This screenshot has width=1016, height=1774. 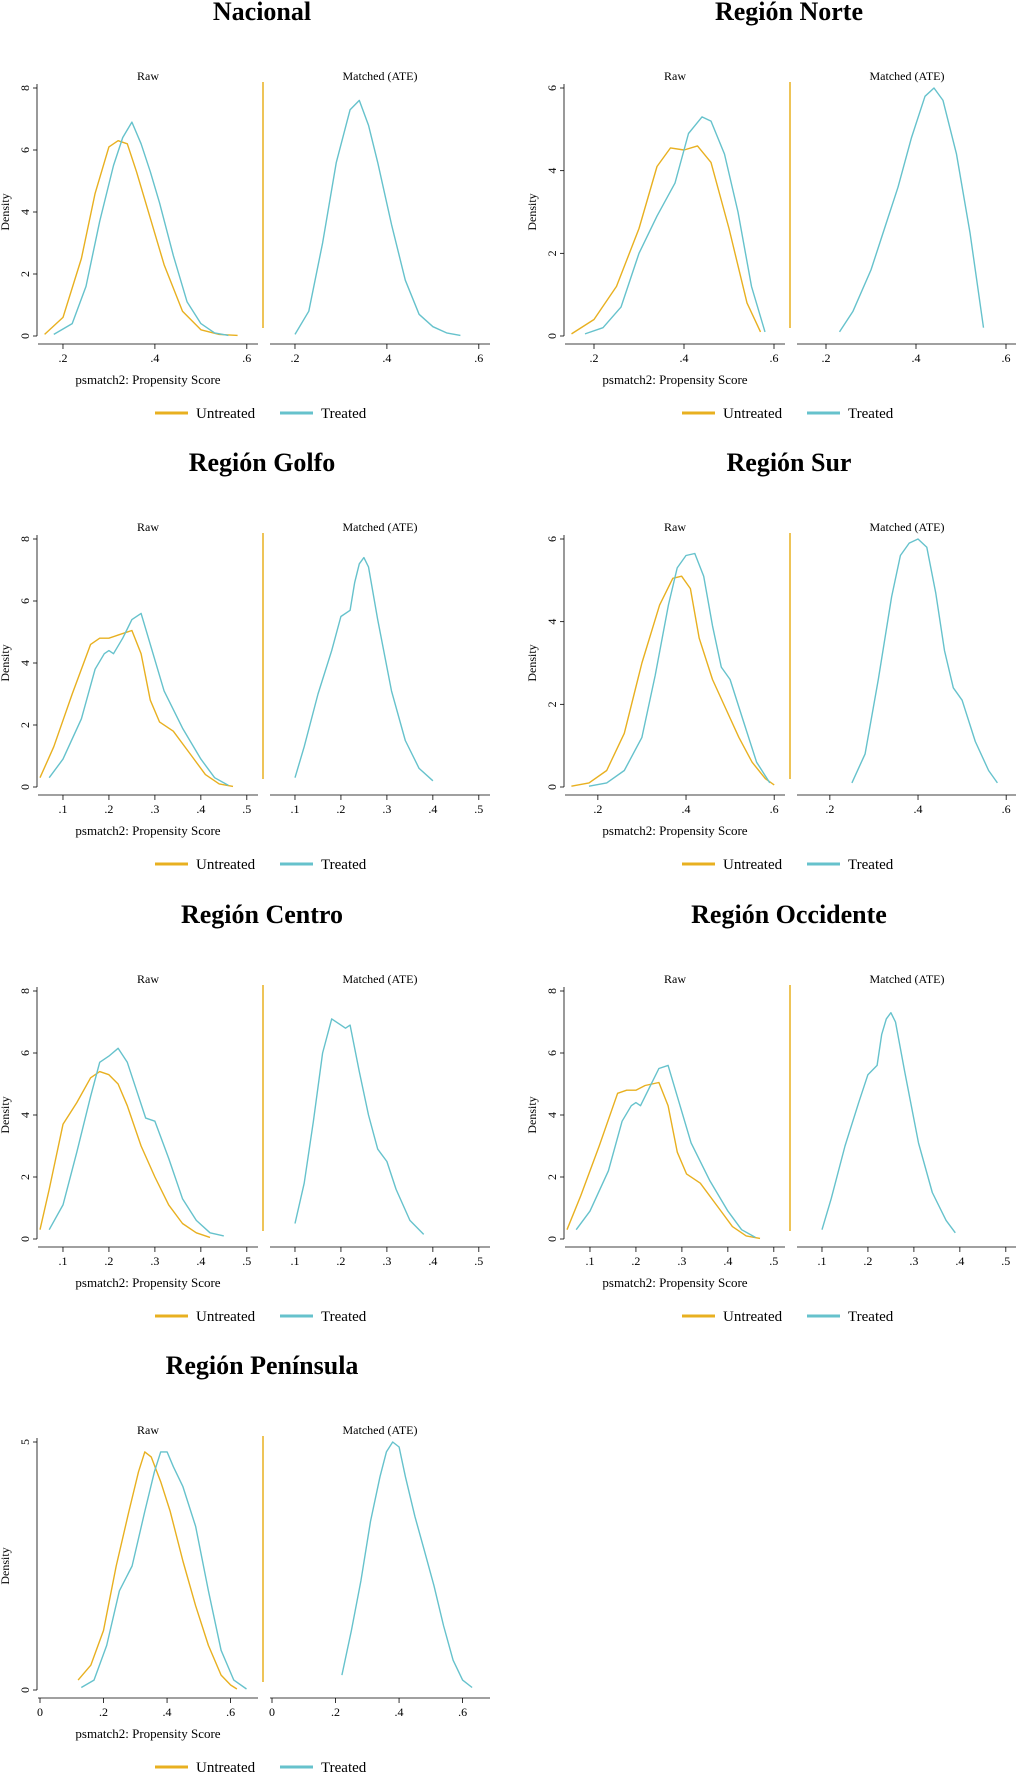 What do you see at coordinates (789, 13) in the screenshot?
I see `chart-title: Región Norte` at bounding box center [789, 13].